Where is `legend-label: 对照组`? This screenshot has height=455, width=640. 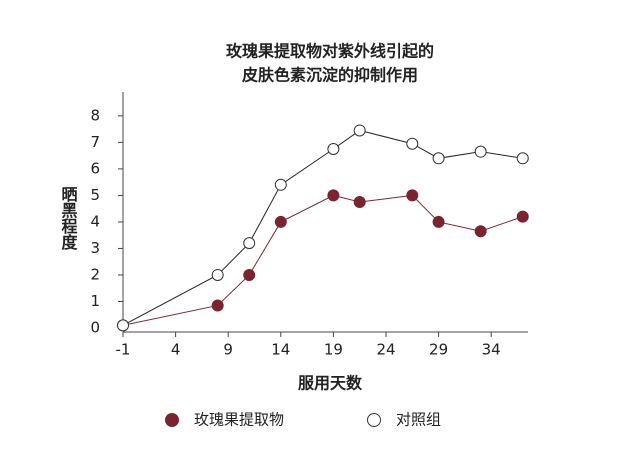
legend-label: 对照组 is located at coordinates (418, 420).